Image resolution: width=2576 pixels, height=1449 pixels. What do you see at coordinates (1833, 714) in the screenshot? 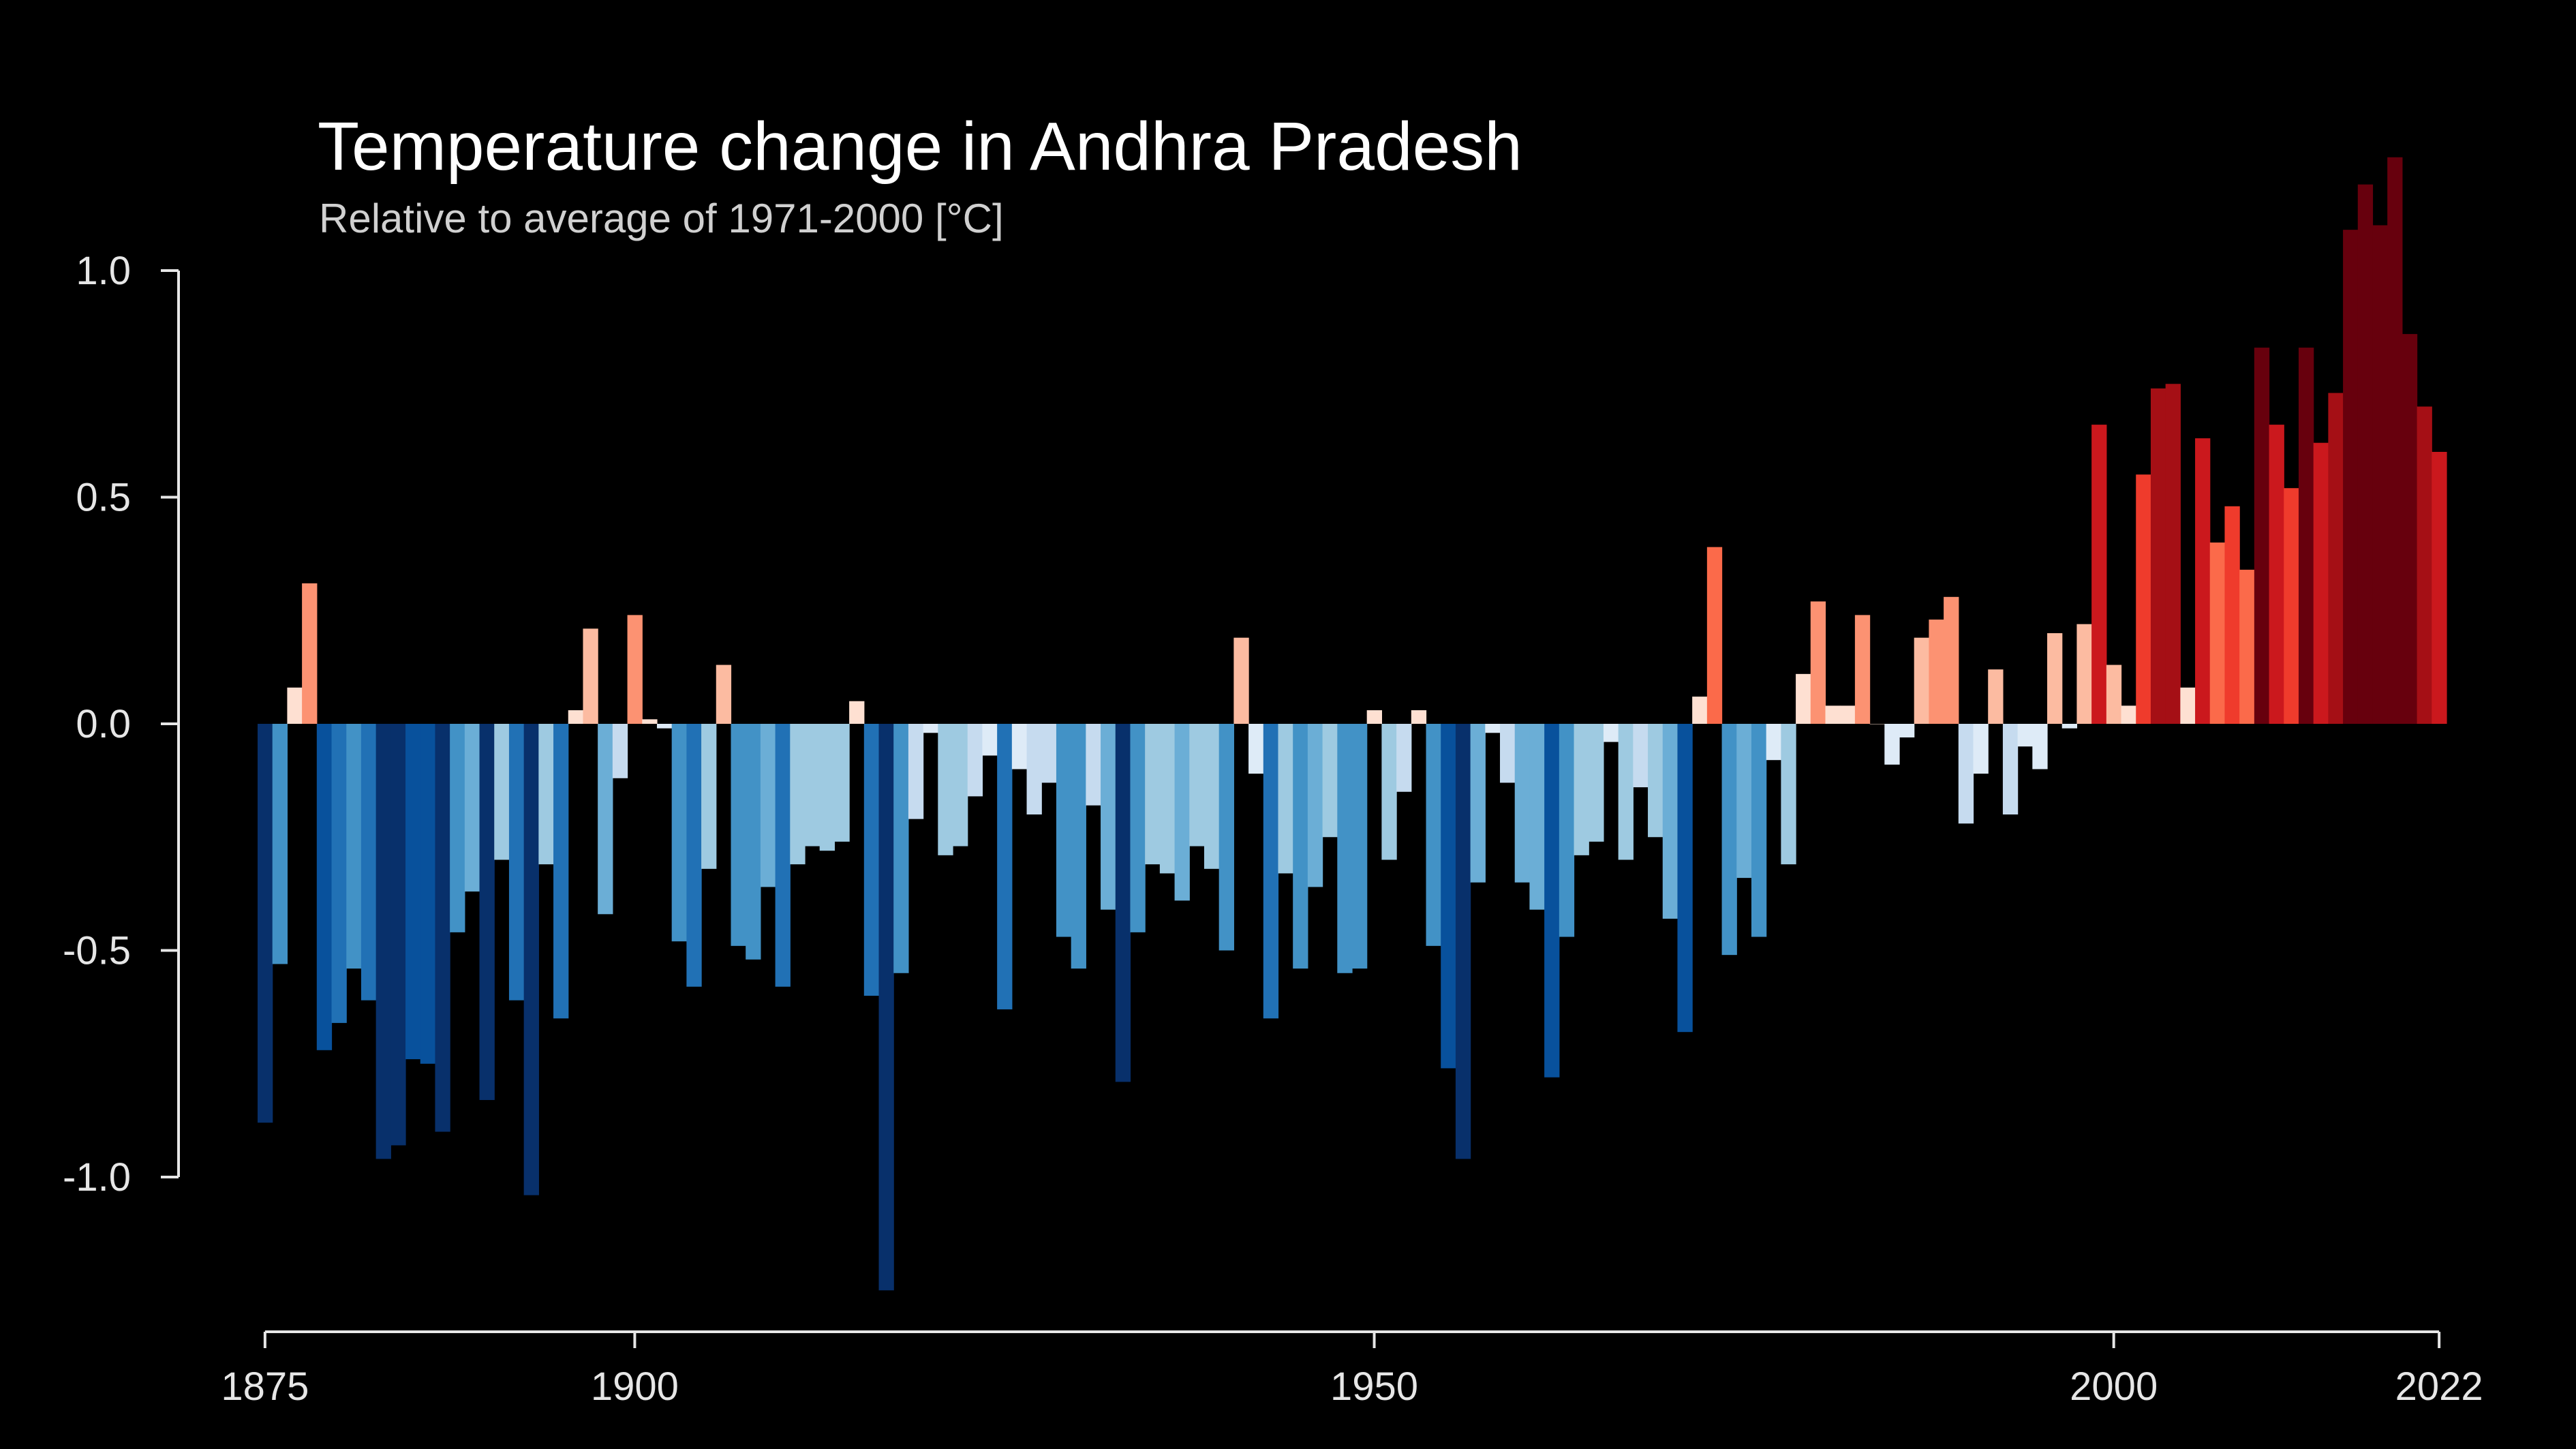
I see `bar-1981` at bounding box center [1833, 714].